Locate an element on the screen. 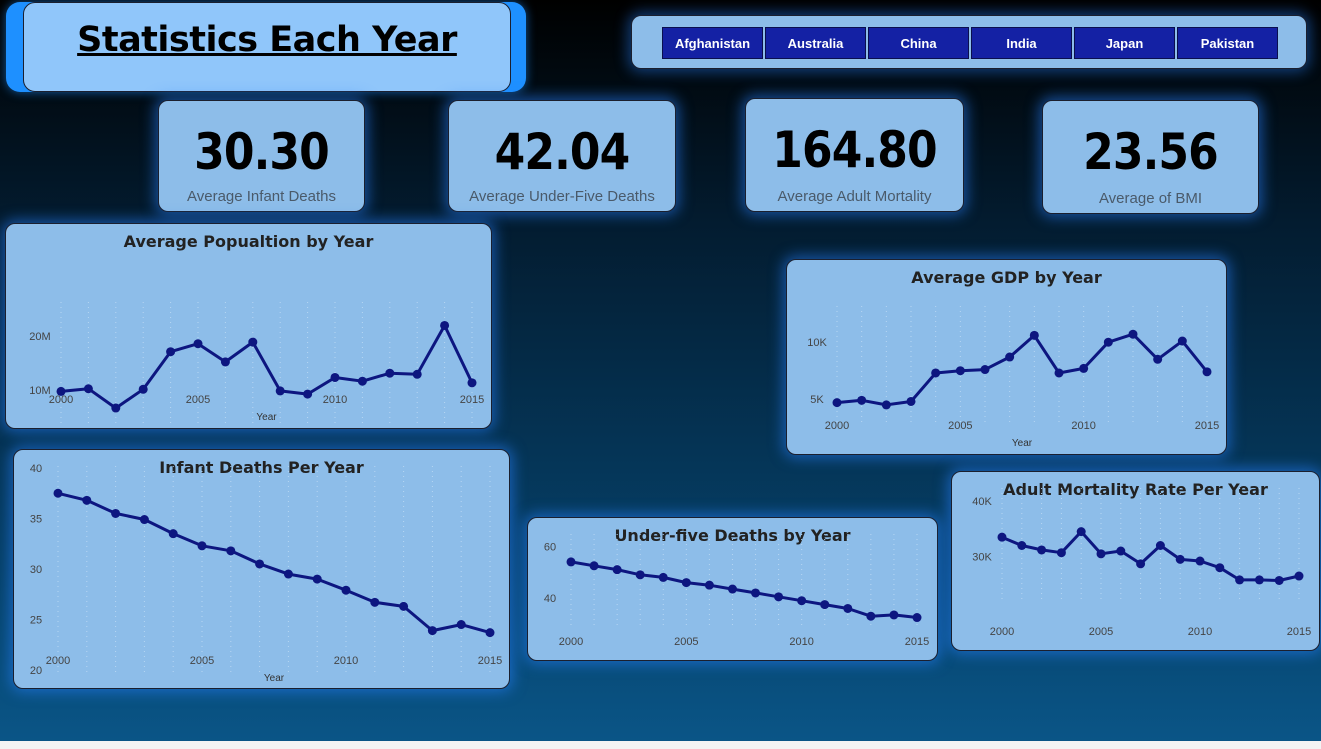 The width and height of the screenshot is (1321, 749). kpi-label: Average Under-Five Deaths is located at coordinates (562, 196).